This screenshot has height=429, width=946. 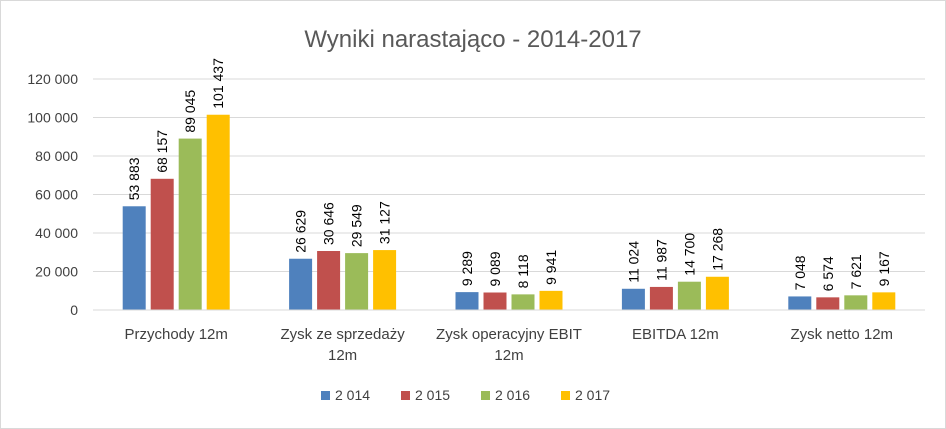 I want to click on chart-title: Wyniki narastająco - 2014-2017, so click(x=472, y=39).